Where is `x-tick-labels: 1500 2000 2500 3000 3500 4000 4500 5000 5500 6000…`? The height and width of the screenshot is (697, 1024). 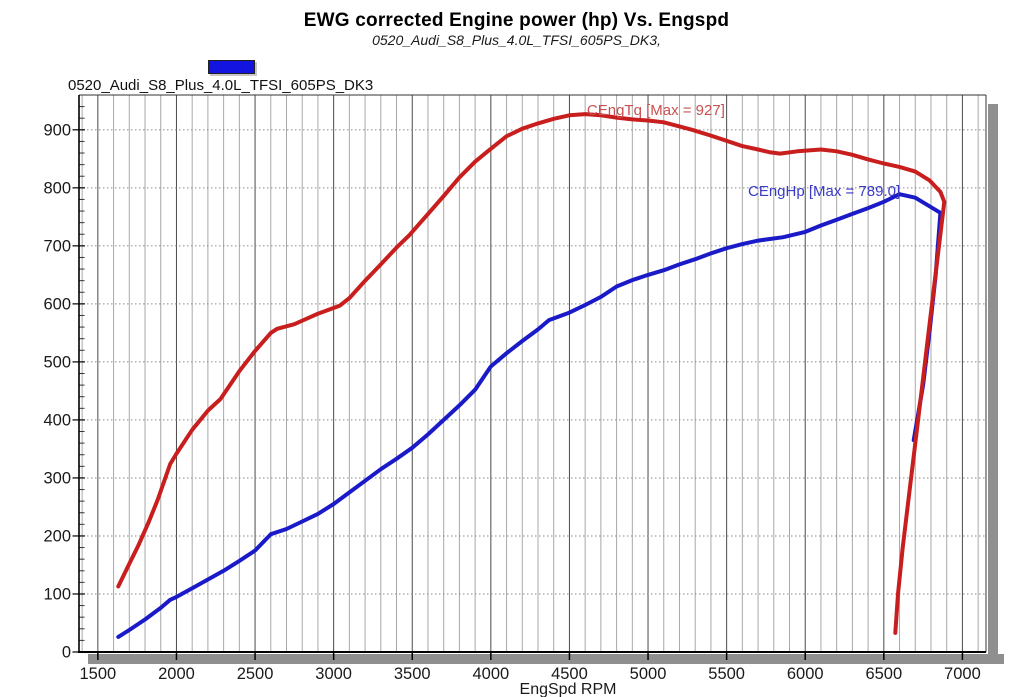
x-tick-labels: 1500 2000 2500 3000 3500 4000 4500 5000 5500 6000… is located at coordinates (530, 674).